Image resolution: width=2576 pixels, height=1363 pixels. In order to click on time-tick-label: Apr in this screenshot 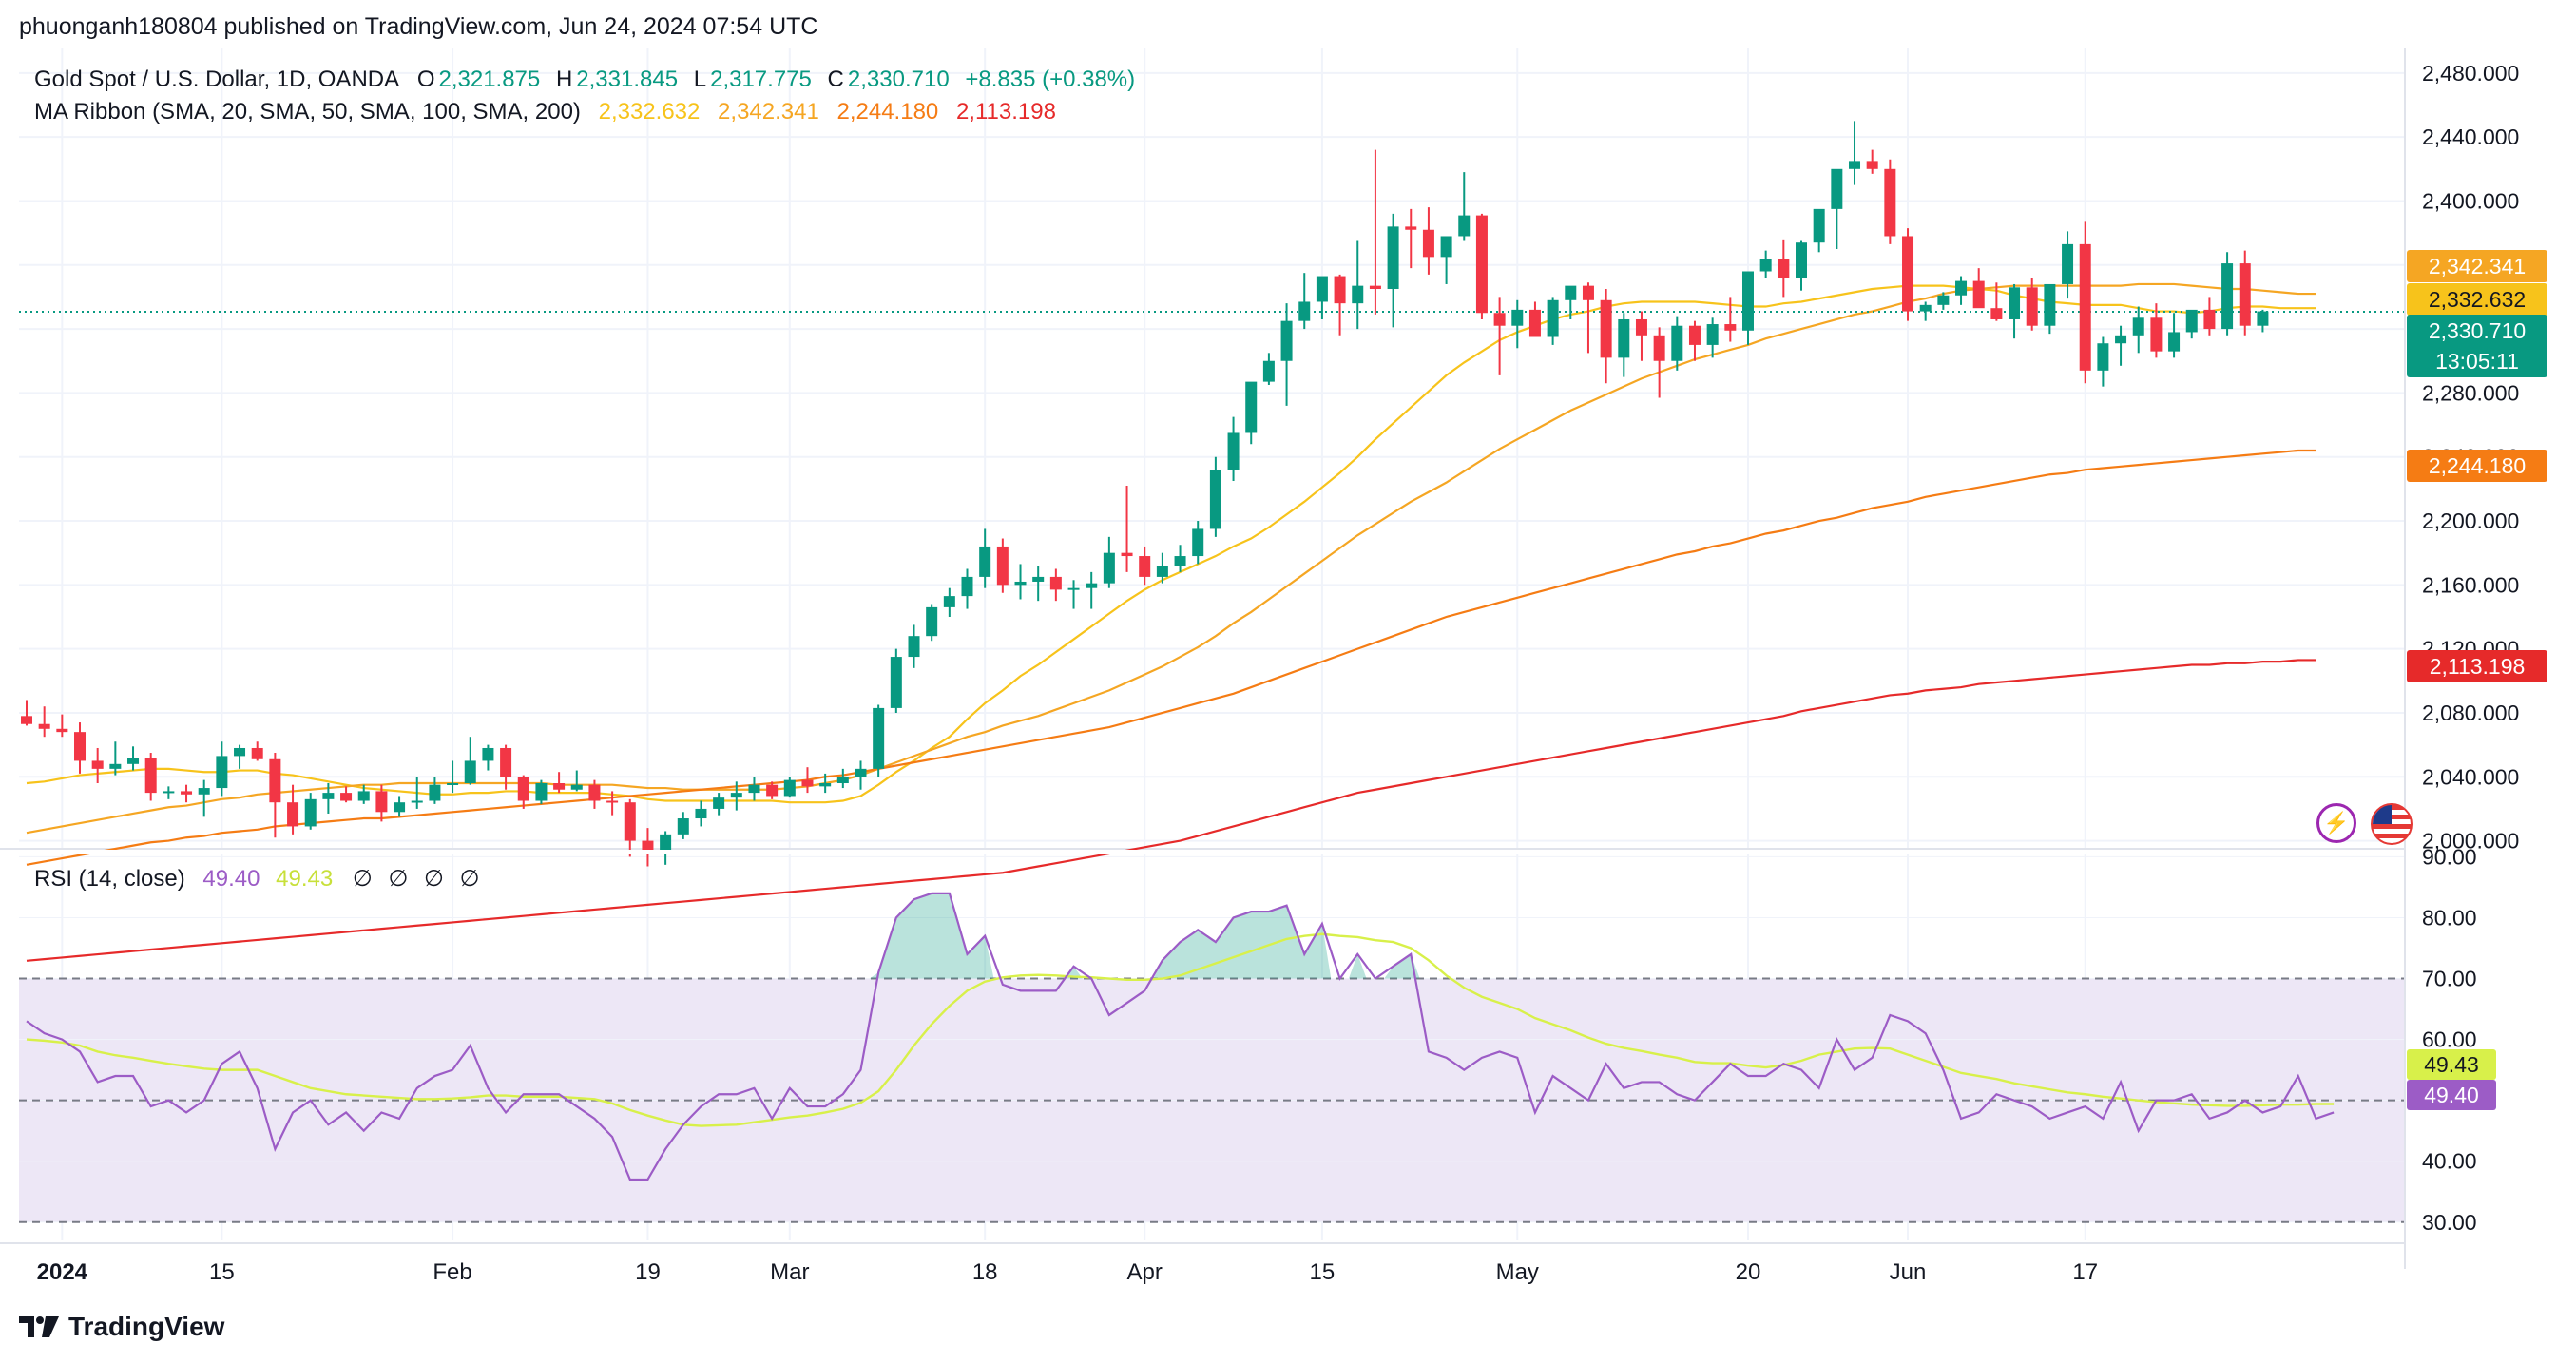, I will do `click(1145, 1272)`.